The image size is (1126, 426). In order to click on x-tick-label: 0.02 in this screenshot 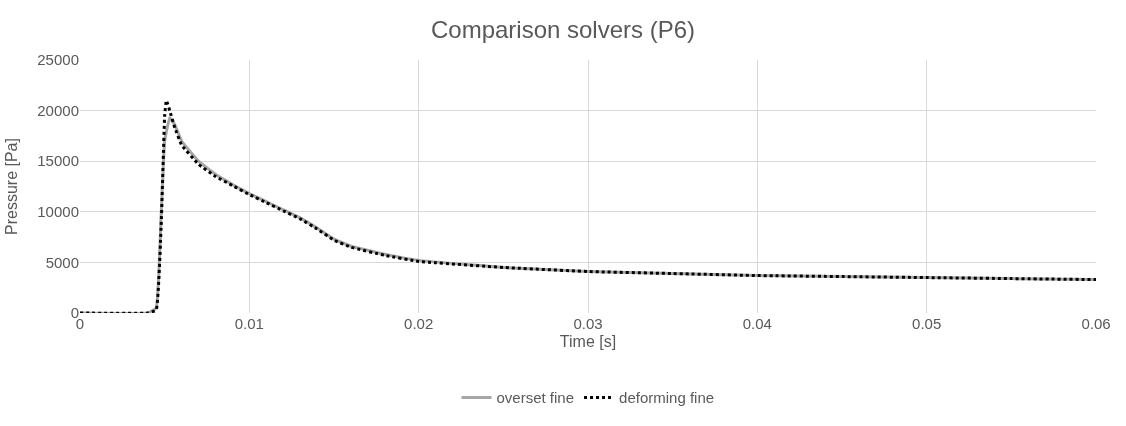, I will do `click(419, 323)`.